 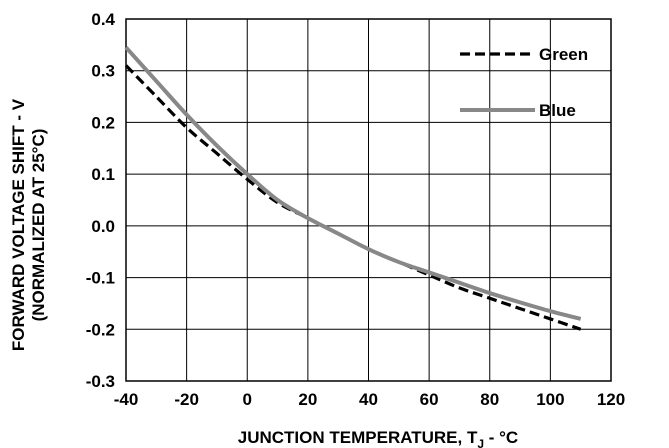 I want to click on y-tick-label: -0.3, so click(x=100, y=381).